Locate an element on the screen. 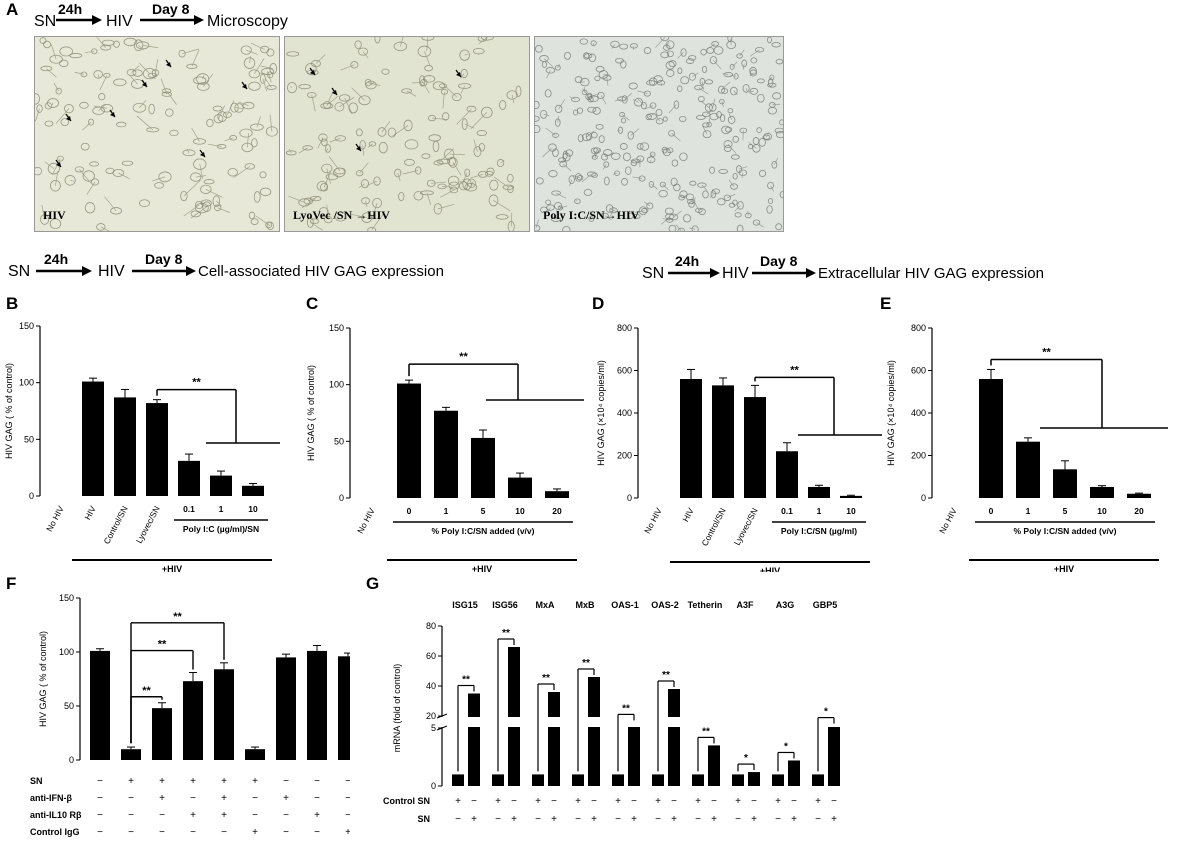  flow-sn: SN is located at coordinates (653, 273).